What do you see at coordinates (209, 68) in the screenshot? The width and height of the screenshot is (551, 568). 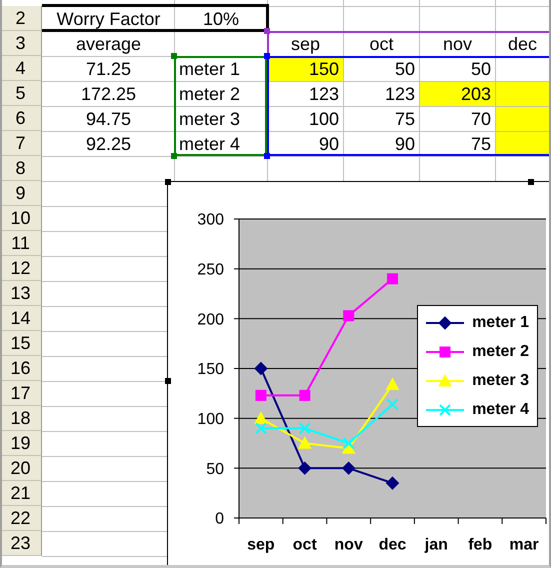 I see `text: meter 1` at bounding box center [209, 68].